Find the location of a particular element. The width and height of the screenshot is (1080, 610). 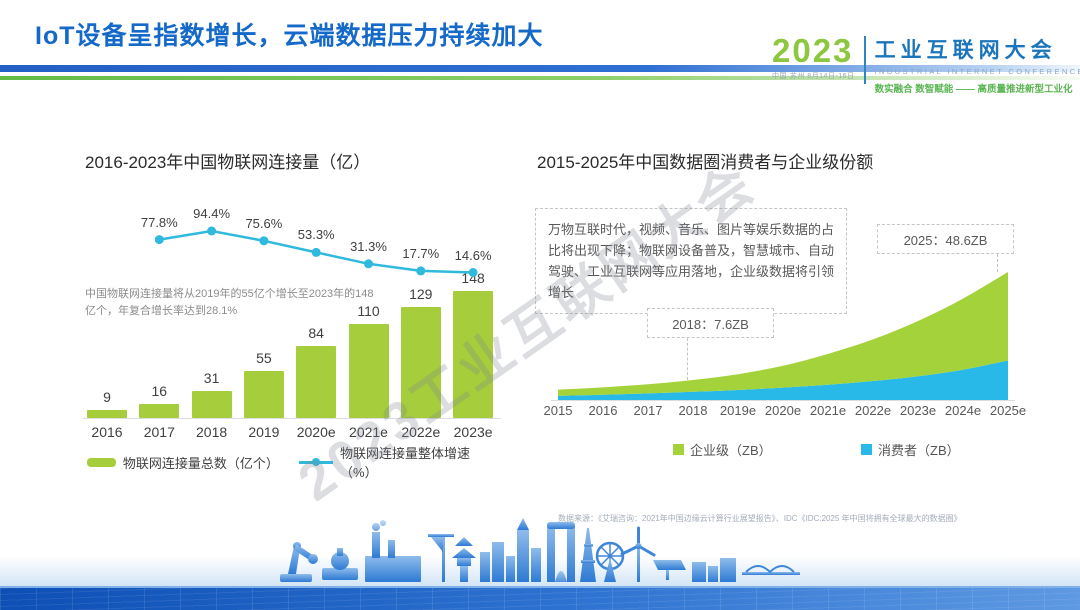

growth-label-2020e: 53.3% is located at coordinates (316, 235).